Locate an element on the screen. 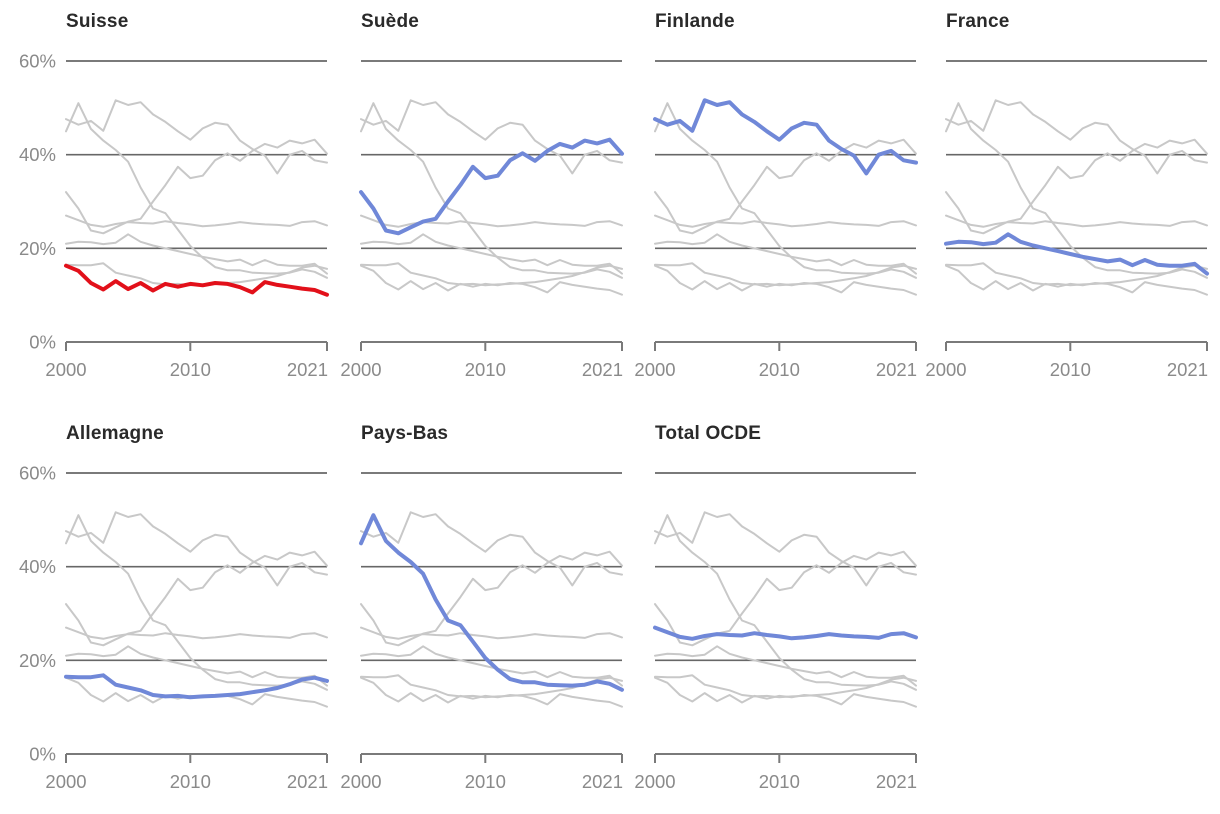 Image resolution: width=1220 pixels, height=814 pixels. panel-title: France is located at coordinates (978, 21).